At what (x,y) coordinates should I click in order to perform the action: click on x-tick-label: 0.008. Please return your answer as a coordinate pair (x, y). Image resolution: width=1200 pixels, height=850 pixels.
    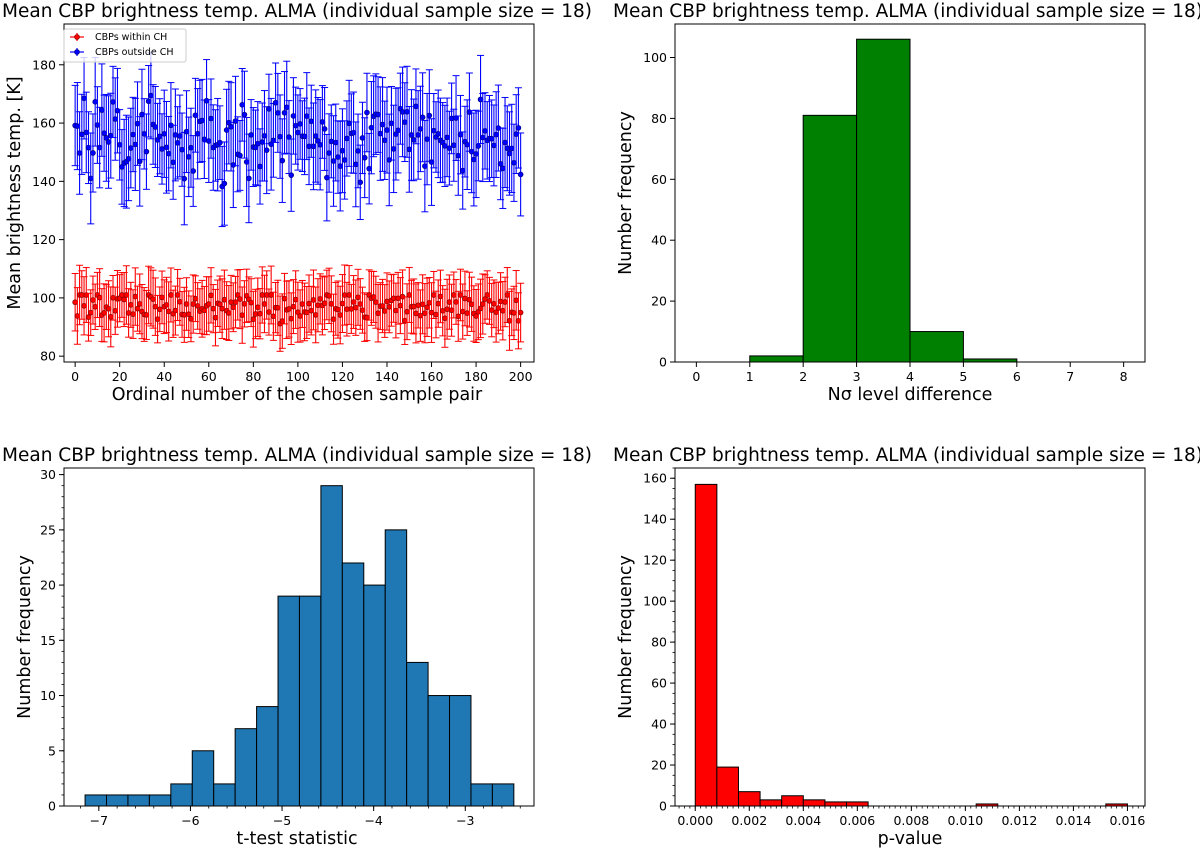
    Looking at the image, I should click on (911, 820).